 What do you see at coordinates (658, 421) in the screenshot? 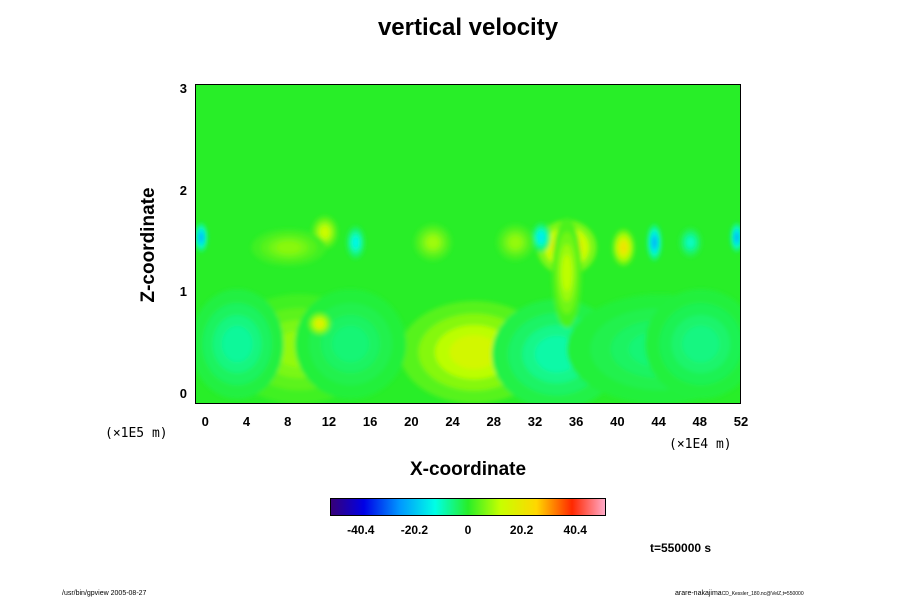
I see `x-tick-label: 44` at bounding box center [658, 421].